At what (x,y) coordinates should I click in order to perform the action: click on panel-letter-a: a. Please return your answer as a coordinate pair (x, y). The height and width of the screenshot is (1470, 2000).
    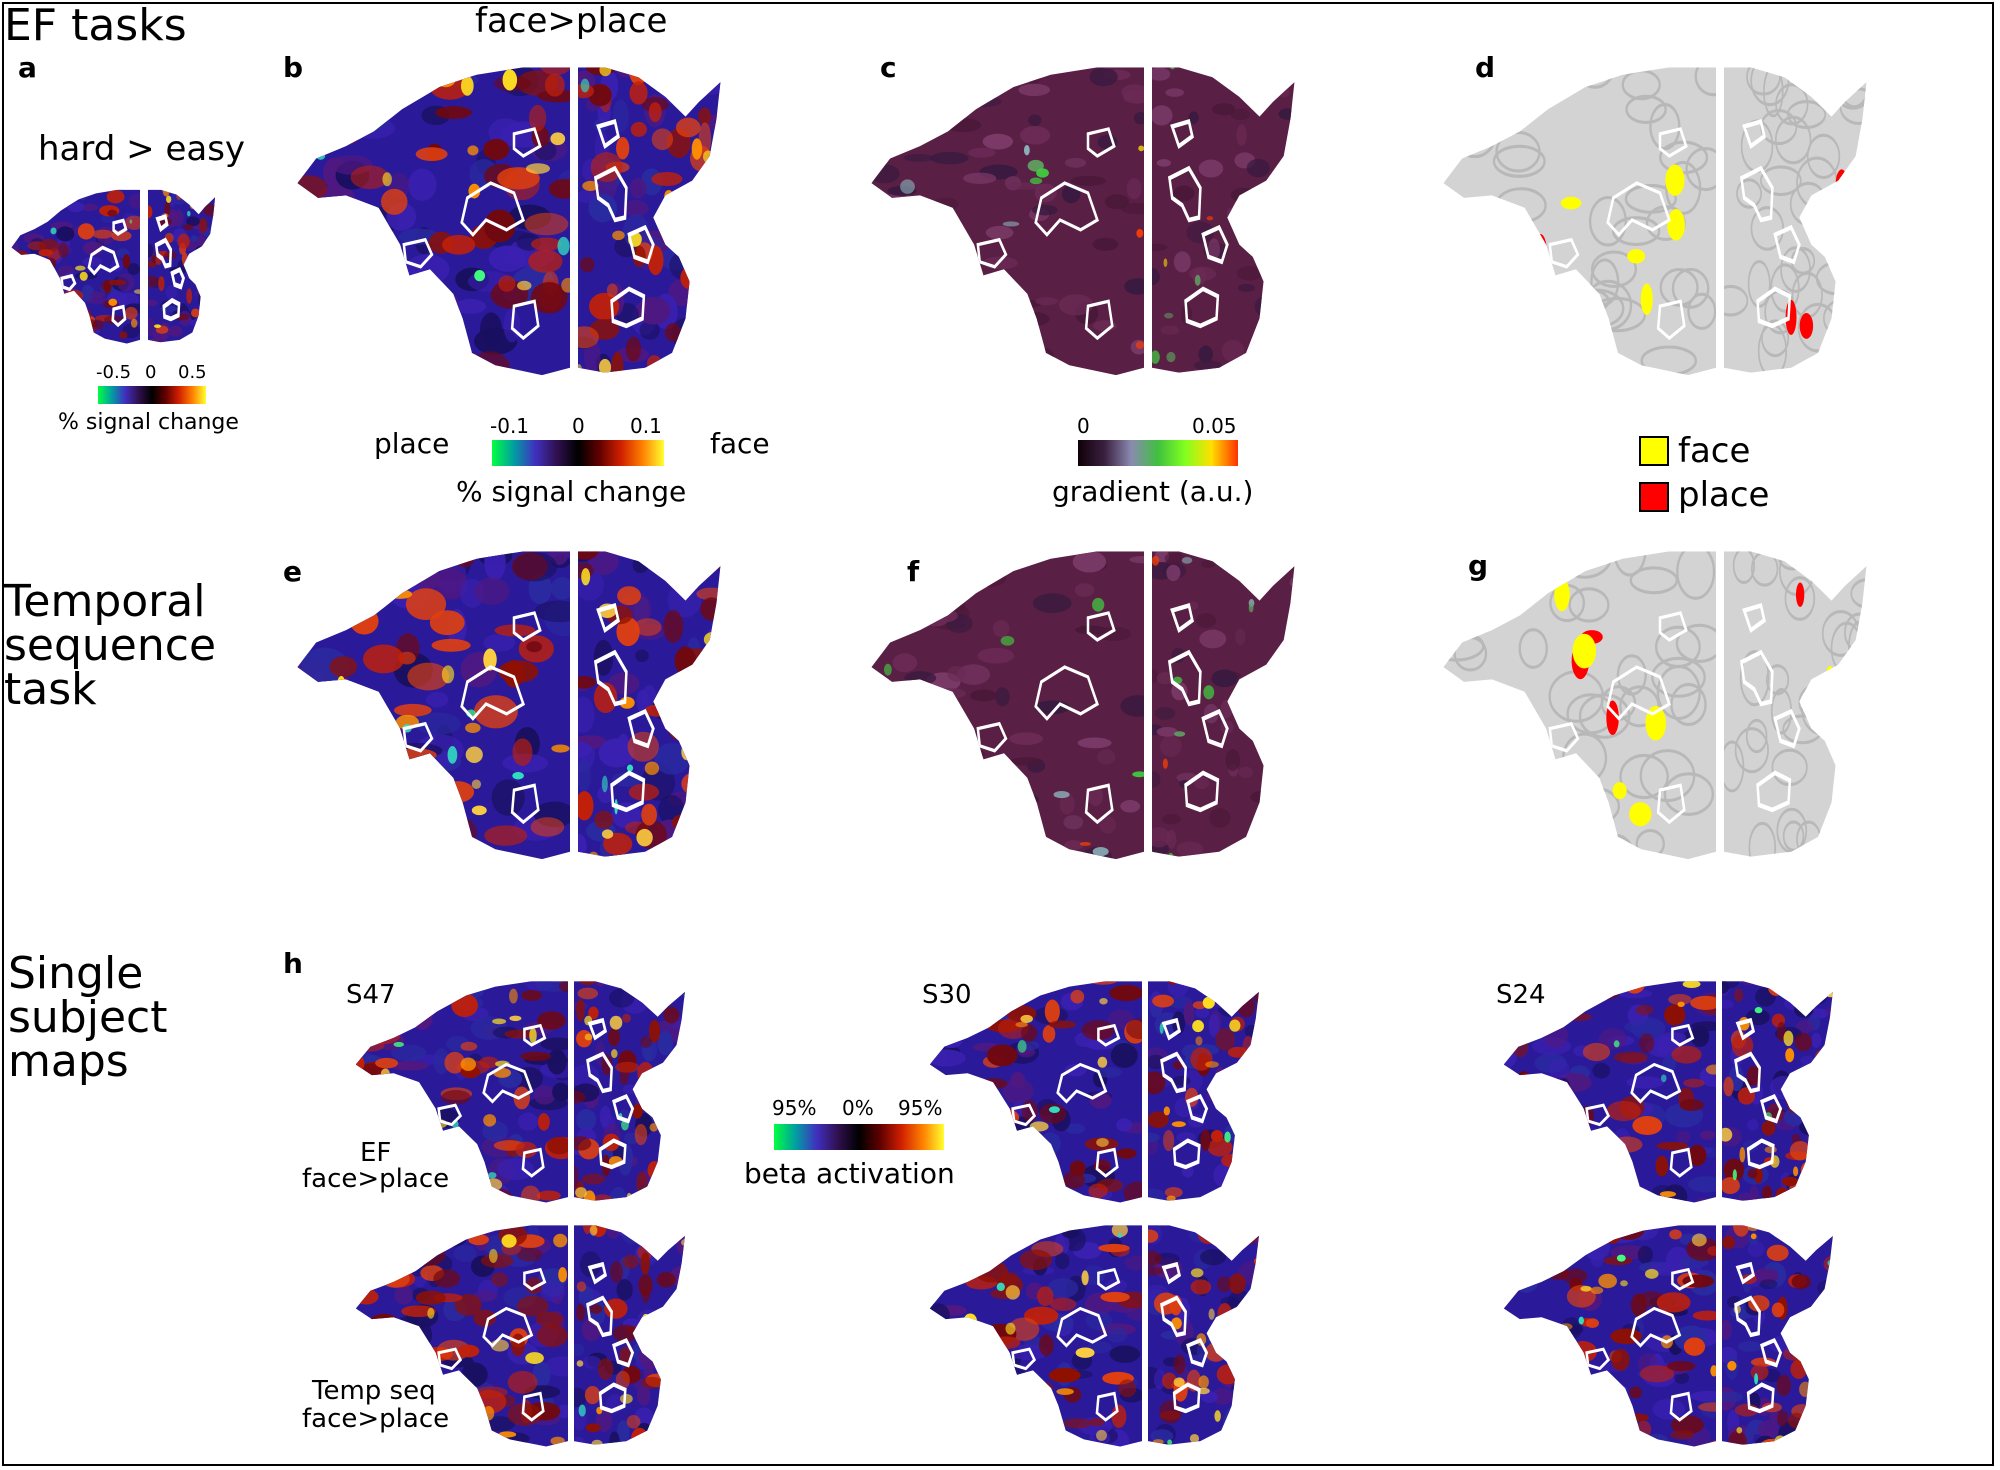
    Looking at the image, I should click on (27, 67).